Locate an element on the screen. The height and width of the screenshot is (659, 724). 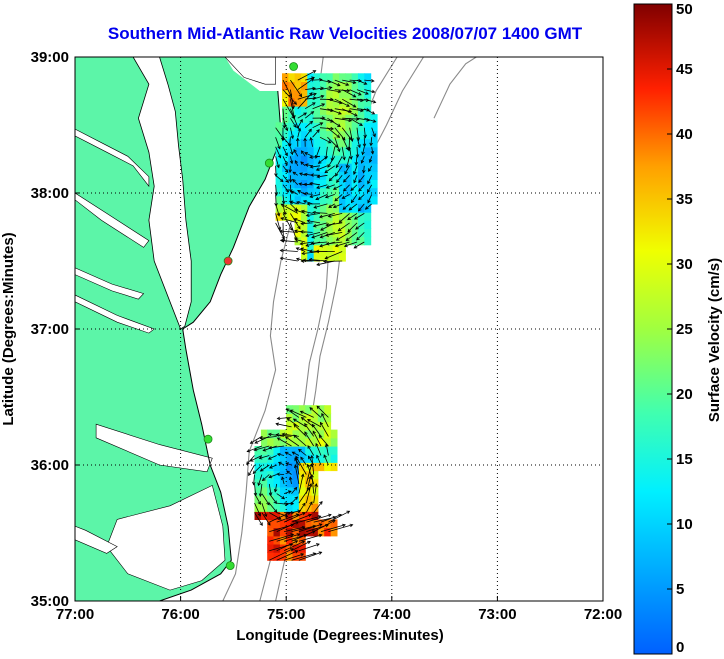
colorbar-gradient is located at coordinates (653, 329).